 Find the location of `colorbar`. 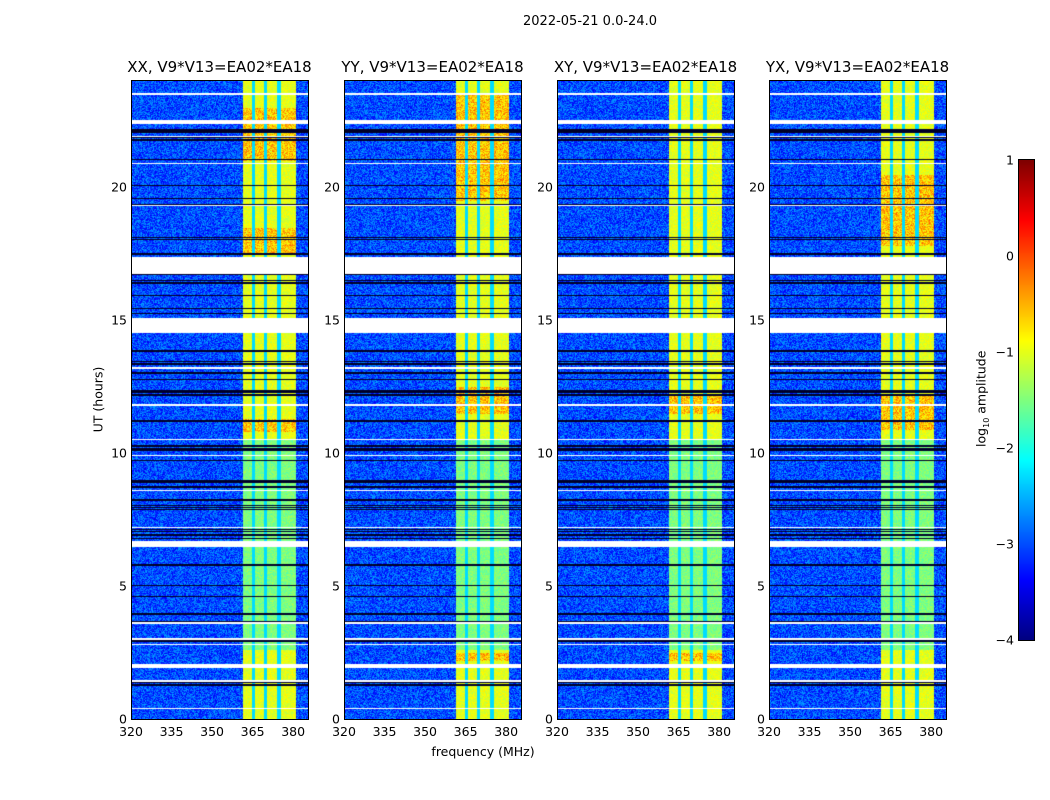

colorbar is located at coordinates (1026, 400).